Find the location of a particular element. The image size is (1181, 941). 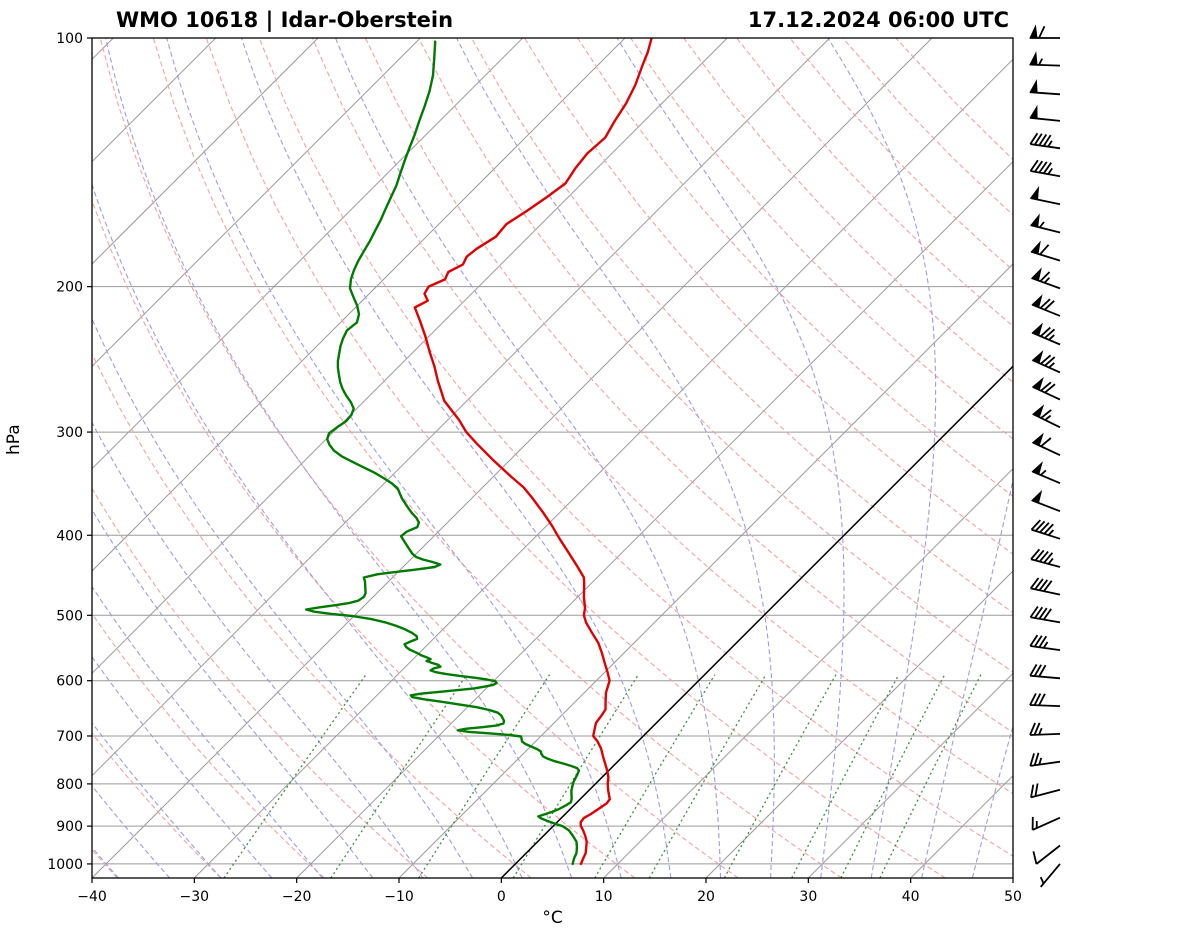

y-axis-label: hPa is located at coordinates (14, 439).